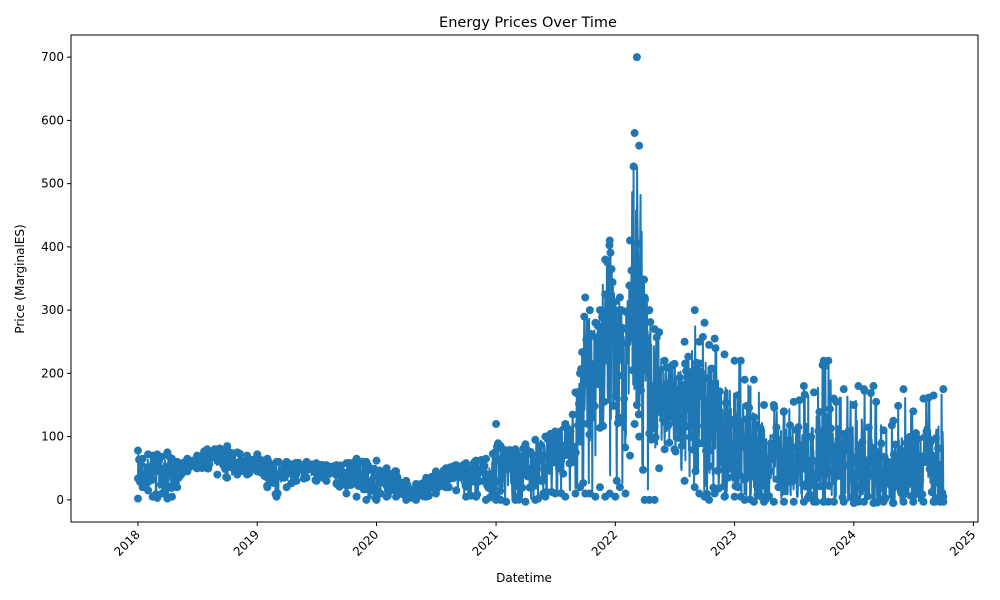  What do you see at coordinates (56, 278) in the screenshot?
I see `y-axis: 0 100 200 300 400 500 600 700` at bounding box center [56, 278].